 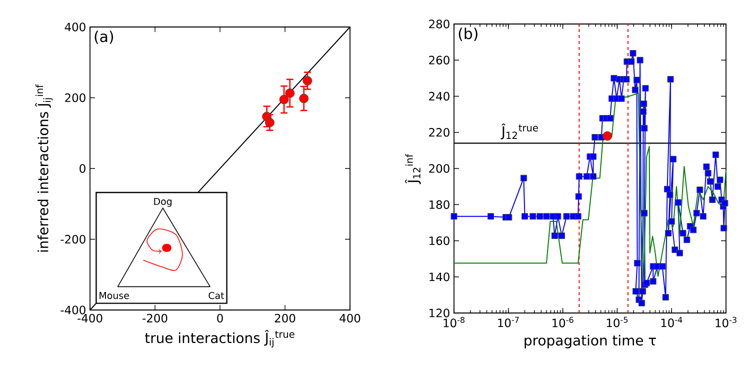 I want to click on x-axis-title: propagation time τ, so click(x=590, y=341).